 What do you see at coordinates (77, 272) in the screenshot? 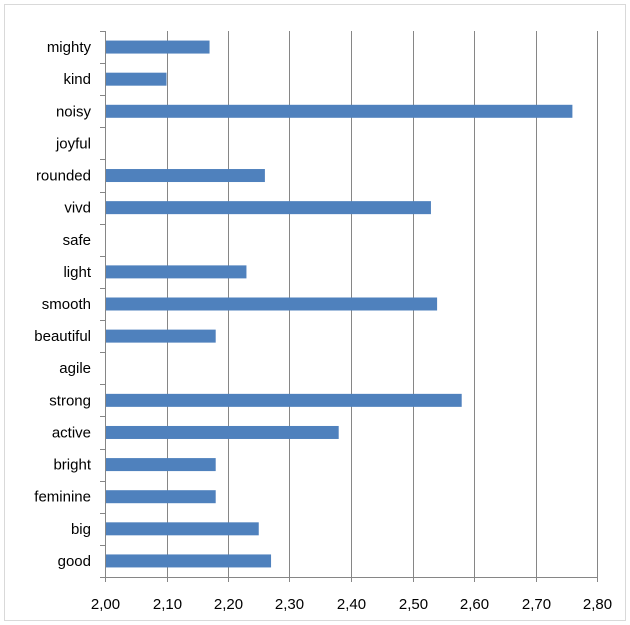
I see `y-tick-label: light` at bounding box center [77, 272].